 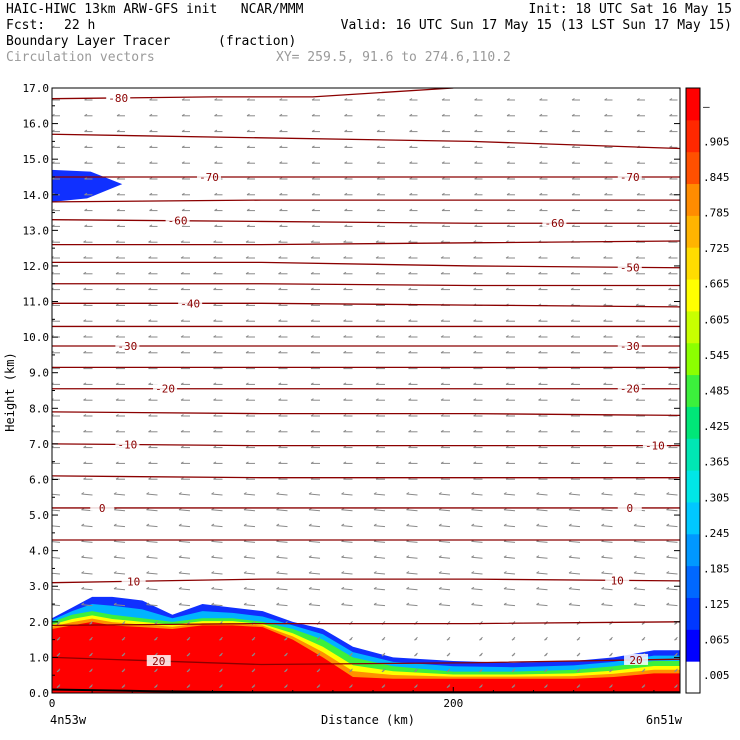 I want to click on contour-label: 20, so click(x=635, y=660).